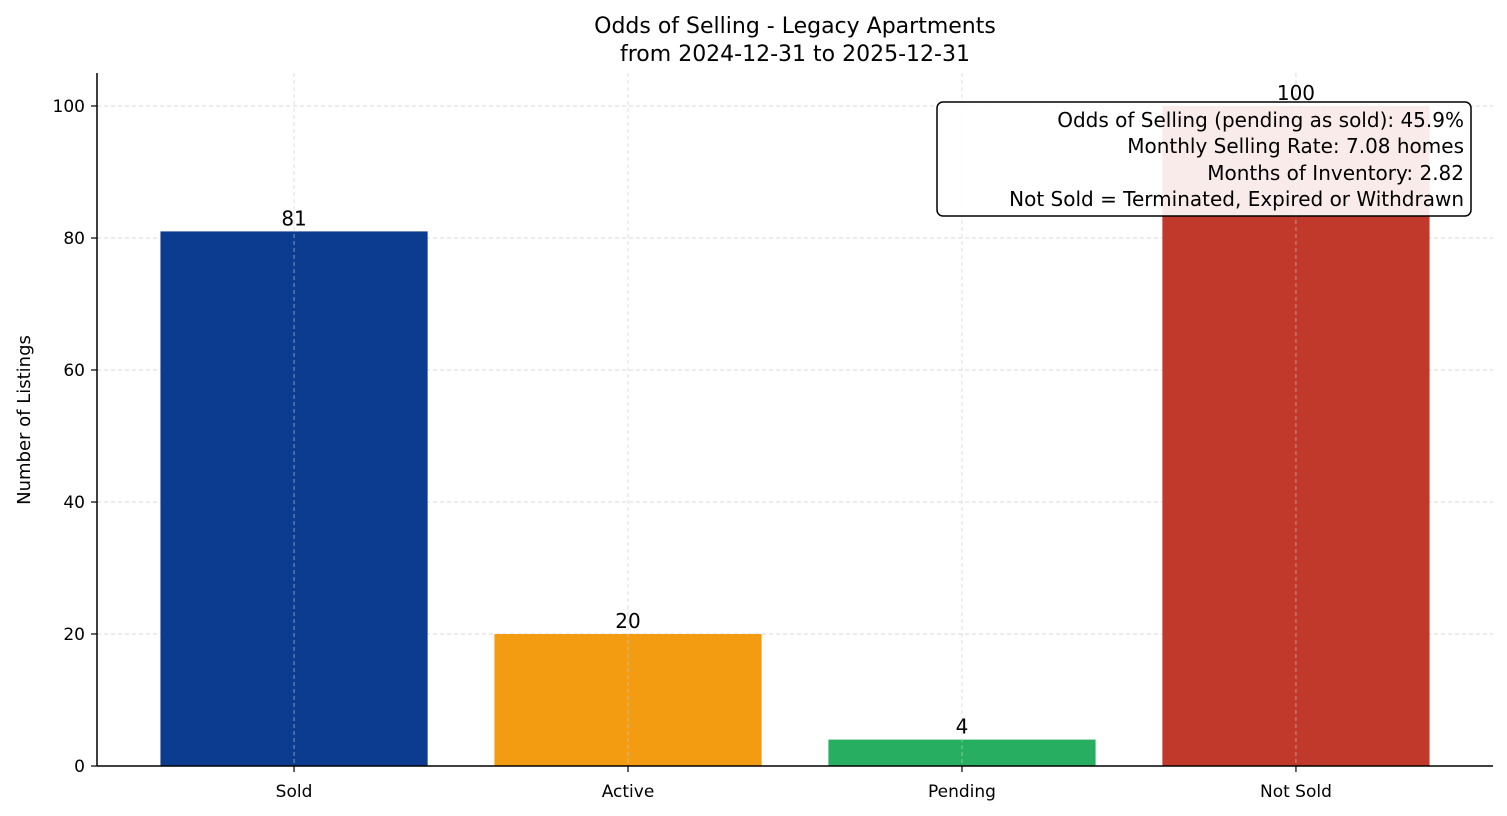 The image size is (1507, 816). I want to click on x-tick-label: Sold, so click(294, 792).